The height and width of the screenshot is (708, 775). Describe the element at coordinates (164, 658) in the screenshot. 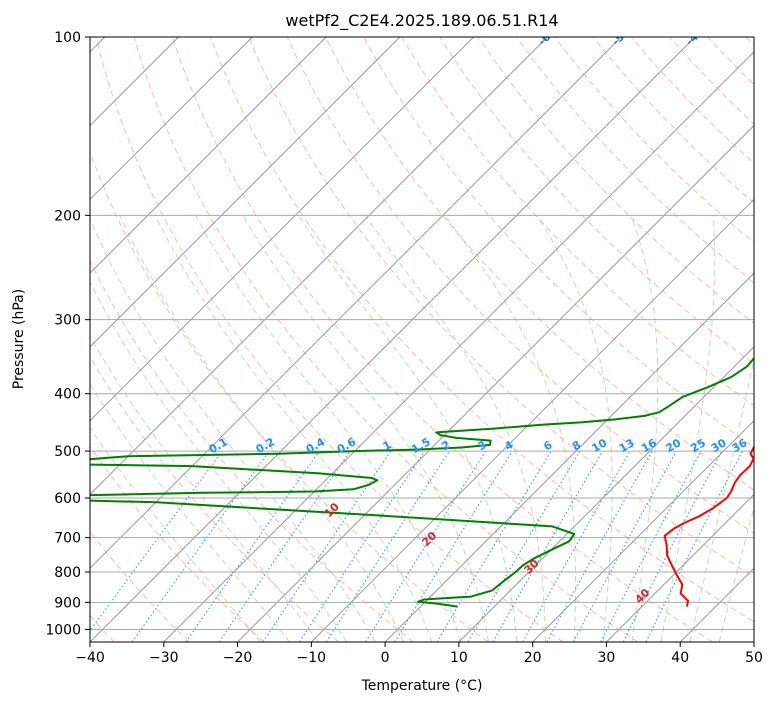

I see `x-tick-label: −30` at that location.